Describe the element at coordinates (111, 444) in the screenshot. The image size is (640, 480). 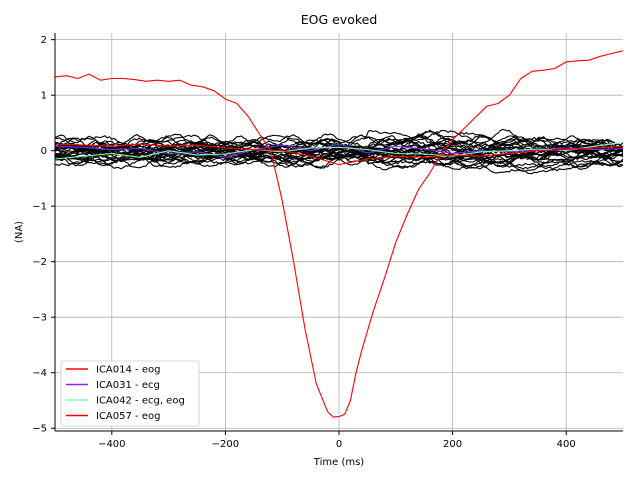
I see `x-tick-label: −400` at that location.